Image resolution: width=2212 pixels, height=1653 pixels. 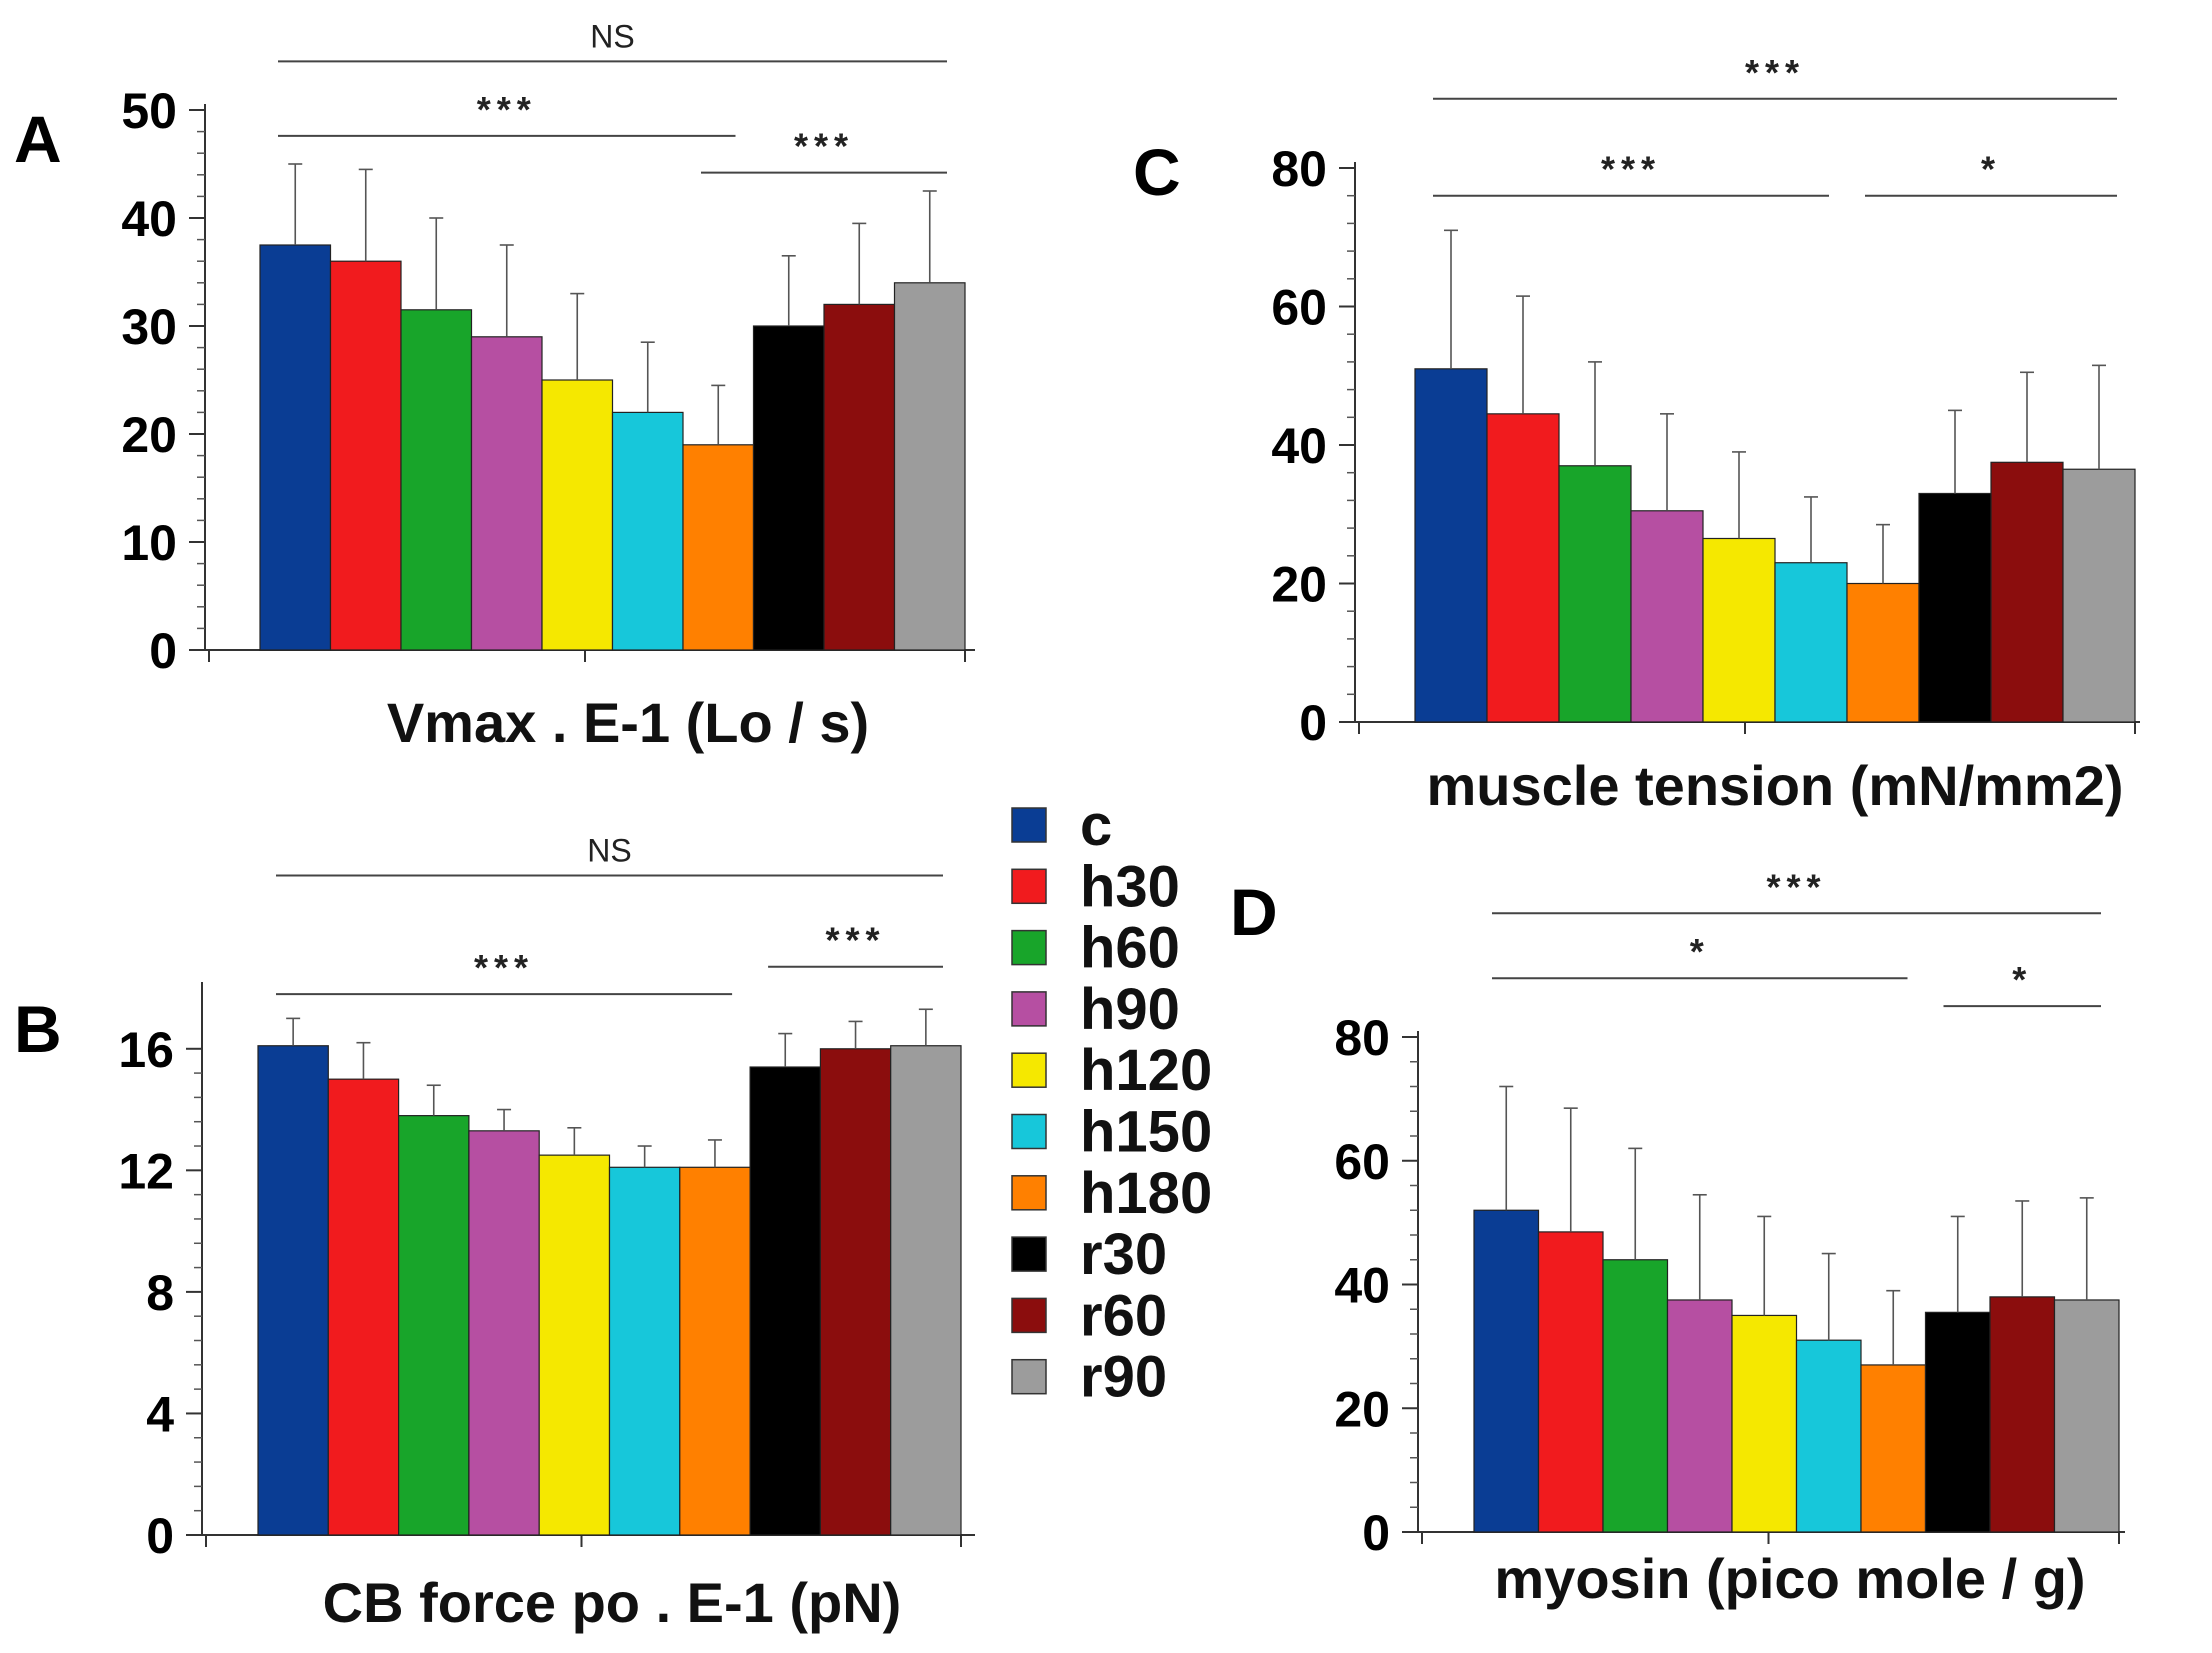 What do you see at coordinates (160, 1414) in the screenshot?
I see `panel-b-y-tick-label: 4` at bounding box center [160, 1414].